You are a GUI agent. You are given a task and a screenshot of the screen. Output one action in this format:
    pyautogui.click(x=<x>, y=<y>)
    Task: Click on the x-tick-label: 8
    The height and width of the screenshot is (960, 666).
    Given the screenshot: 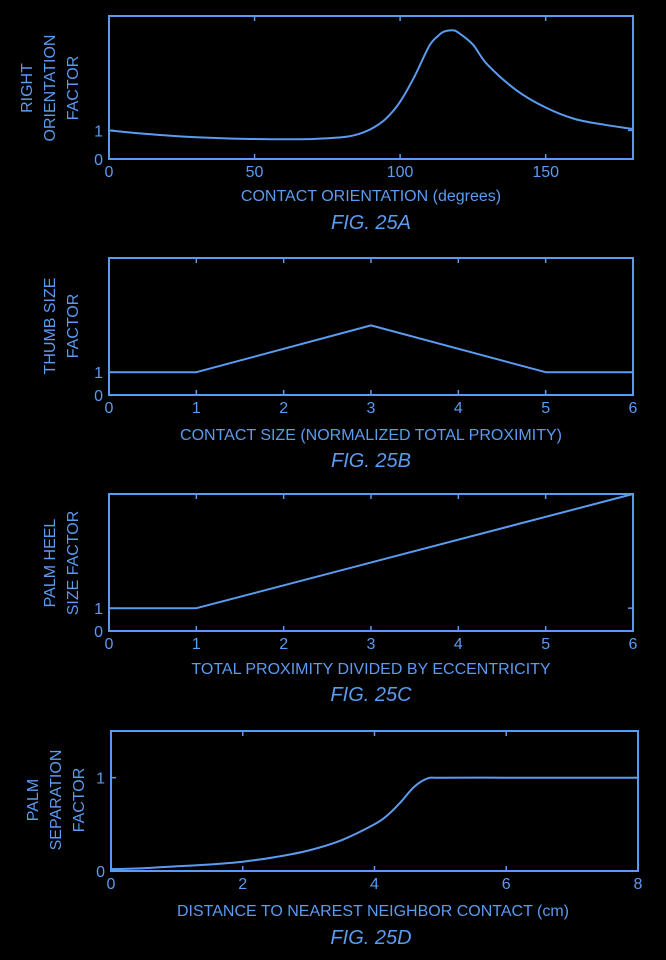 What is the action you would take?
    pyautogui.click(x=638, y=884)
    